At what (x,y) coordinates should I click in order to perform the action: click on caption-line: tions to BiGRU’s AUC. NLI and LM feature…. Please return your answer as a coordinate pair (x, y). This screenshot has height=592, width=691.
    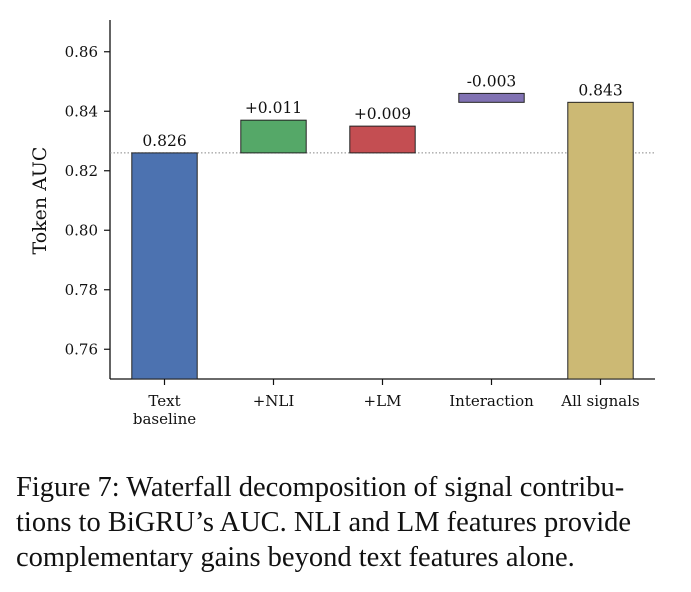
    Looking at the image, I should click on (324, 522).